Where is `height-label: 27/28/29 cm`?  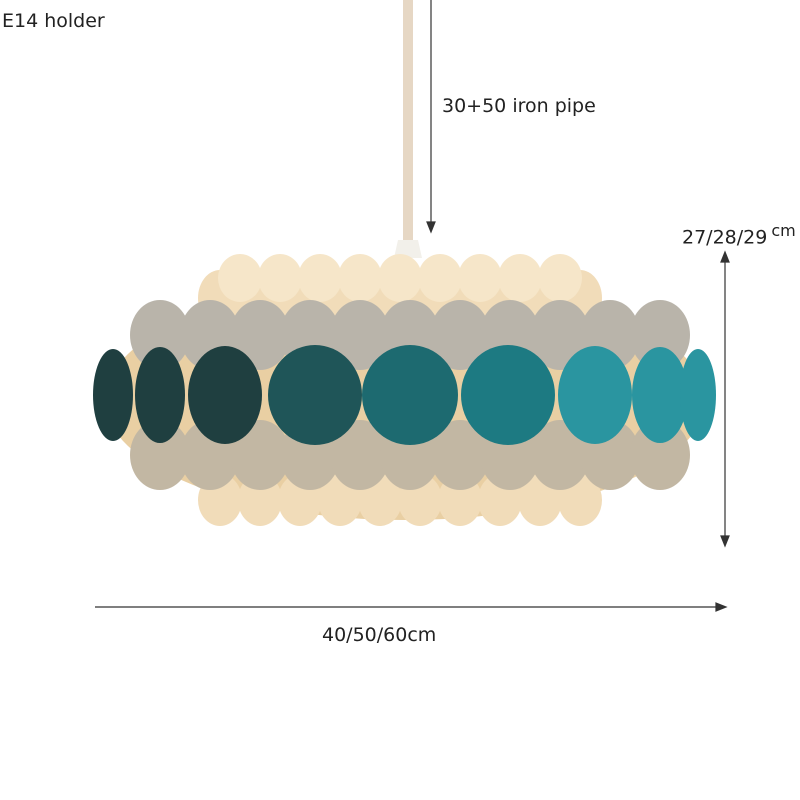 height-label: 27/28/29 cm is located at coordinates (739, 234).